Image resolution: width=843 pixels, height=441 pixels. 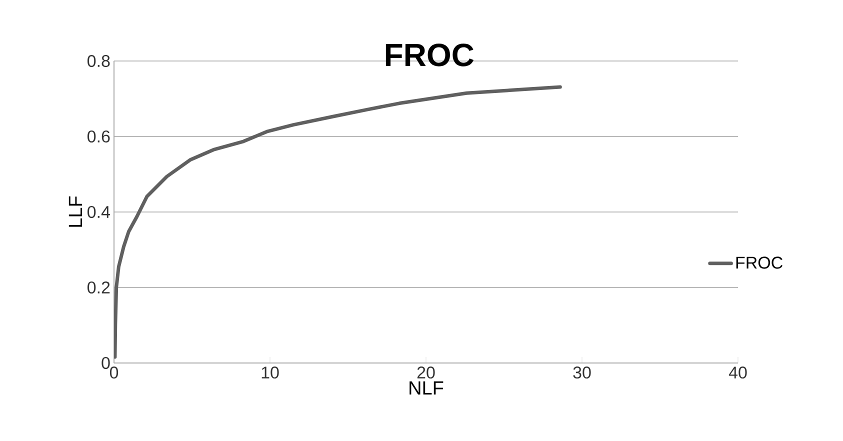 I want to click on y-tick-label: 0.6, so click(x=99, y=136).